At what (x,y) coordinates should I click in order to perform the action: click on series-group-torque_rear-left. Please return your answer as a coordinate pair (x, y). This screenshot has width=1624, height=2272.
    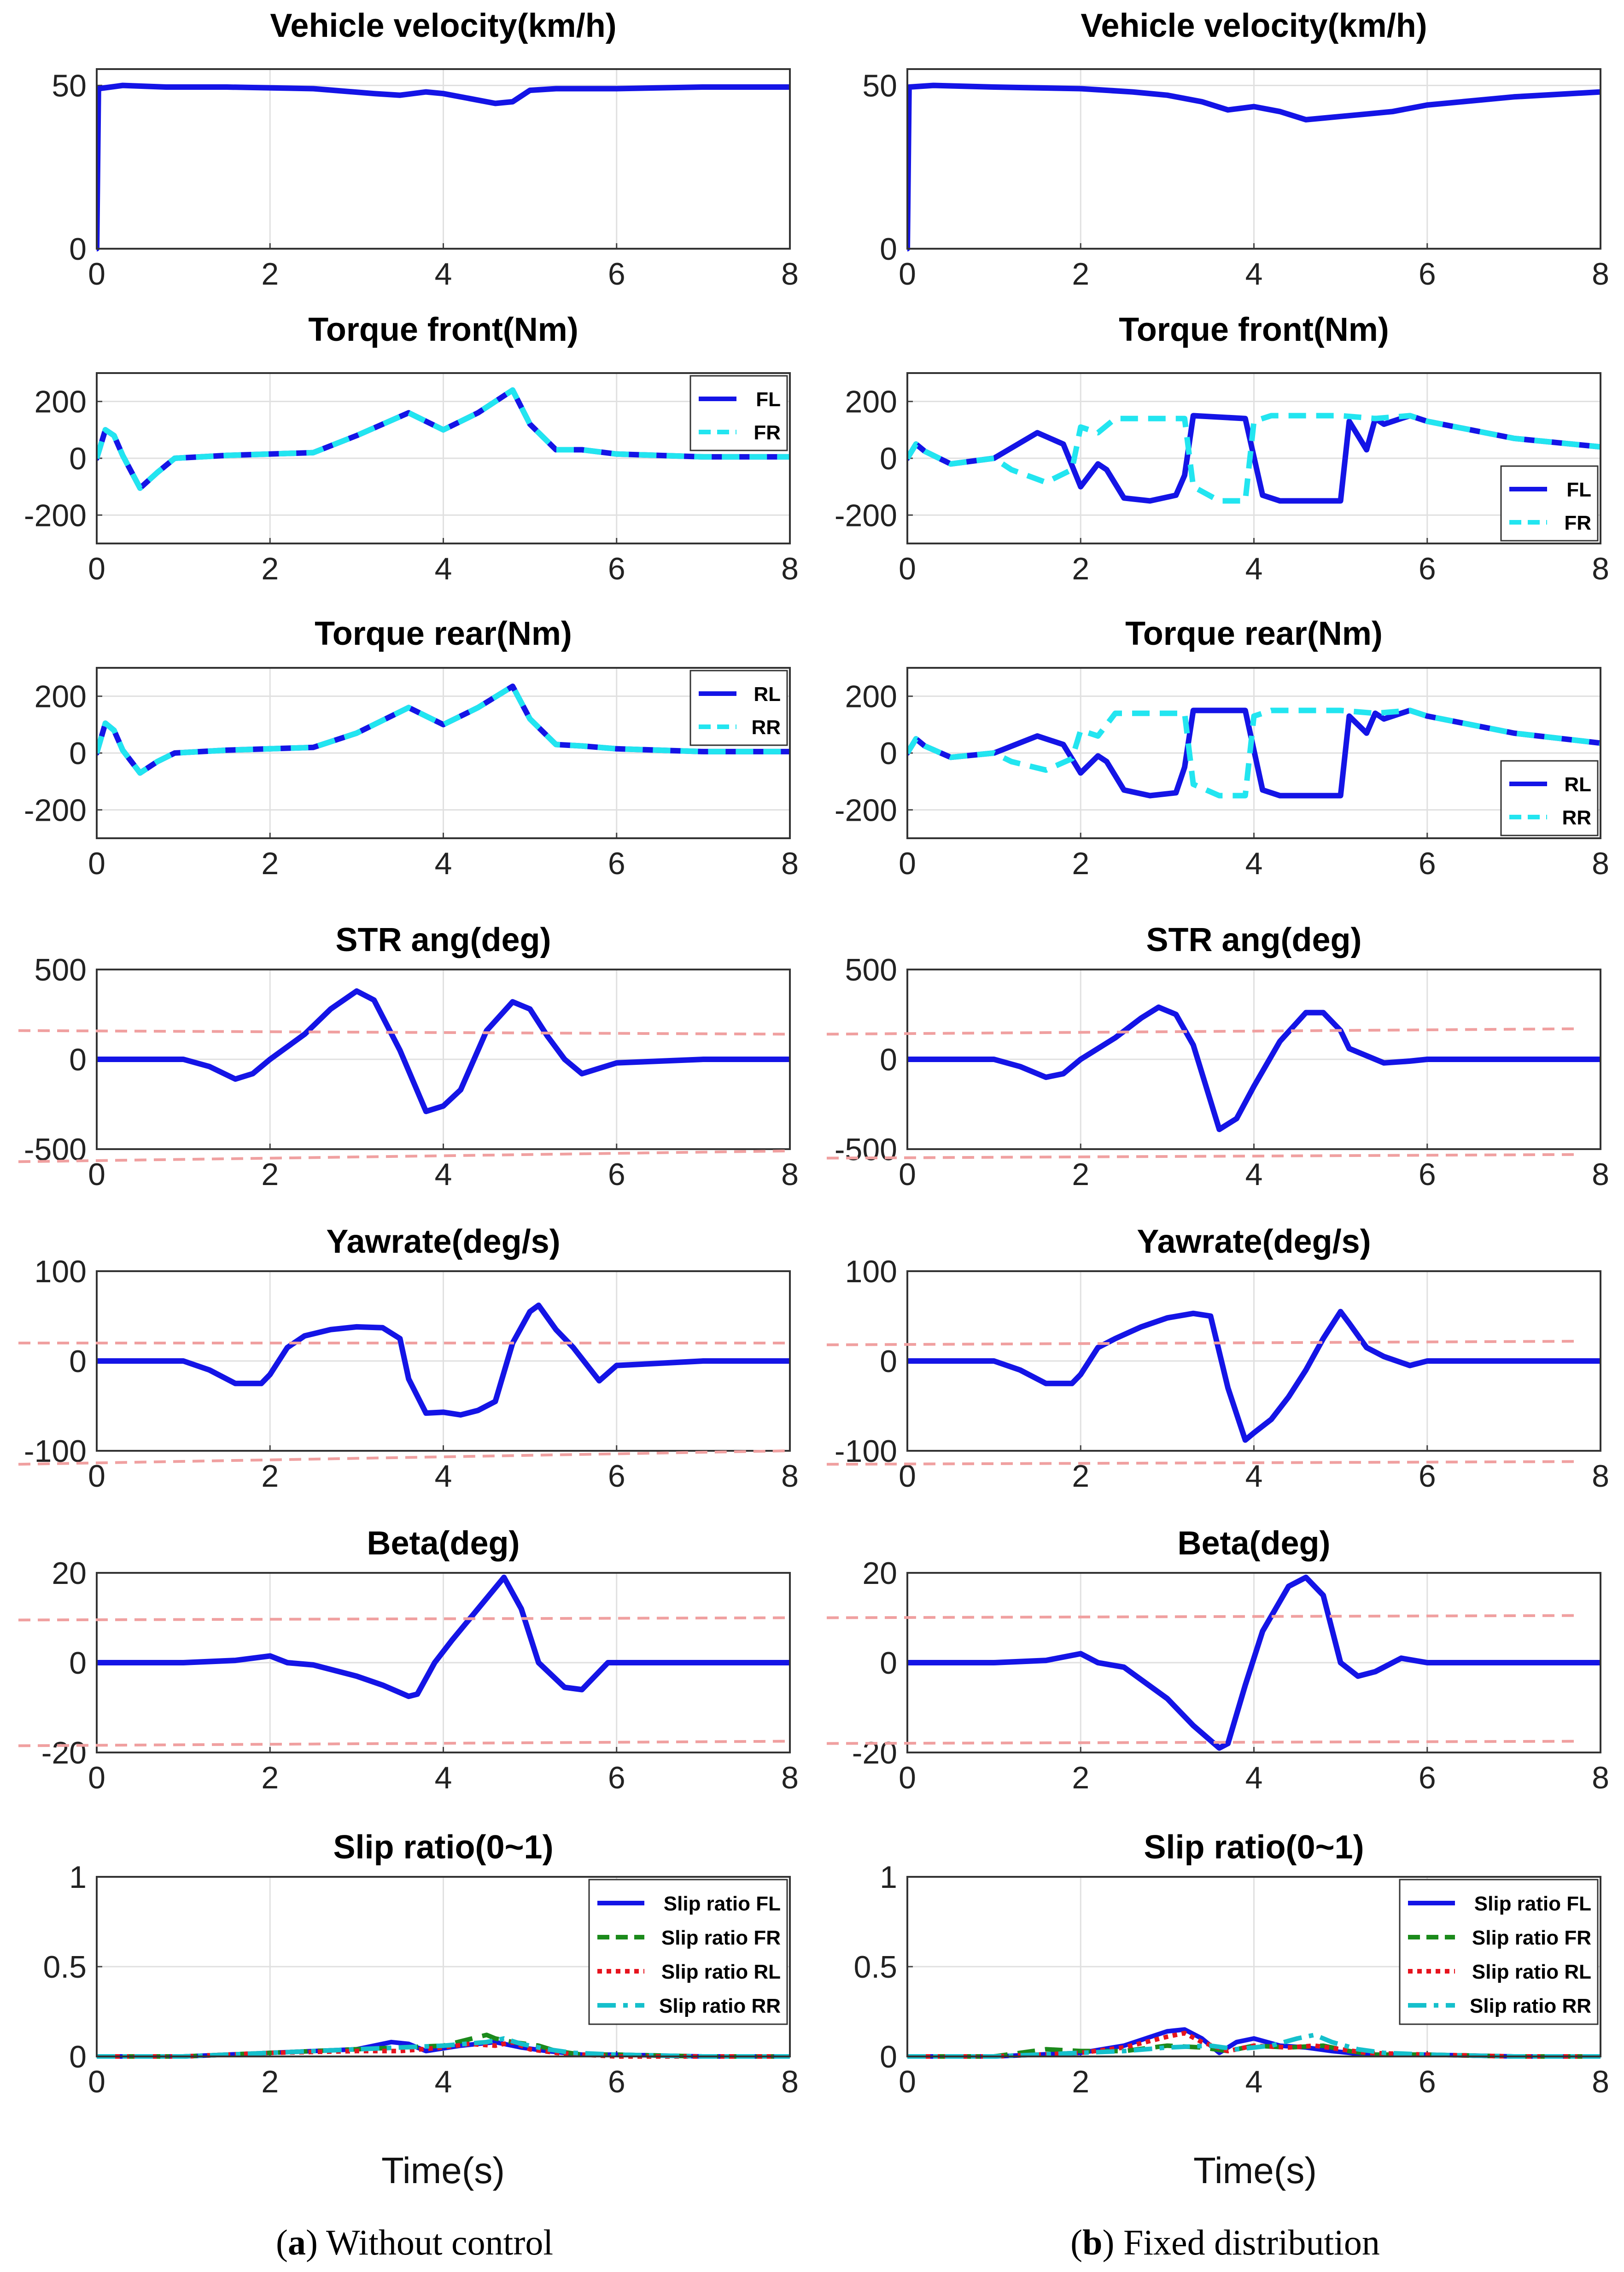
    Looking at the image, I should click on (443, 729).